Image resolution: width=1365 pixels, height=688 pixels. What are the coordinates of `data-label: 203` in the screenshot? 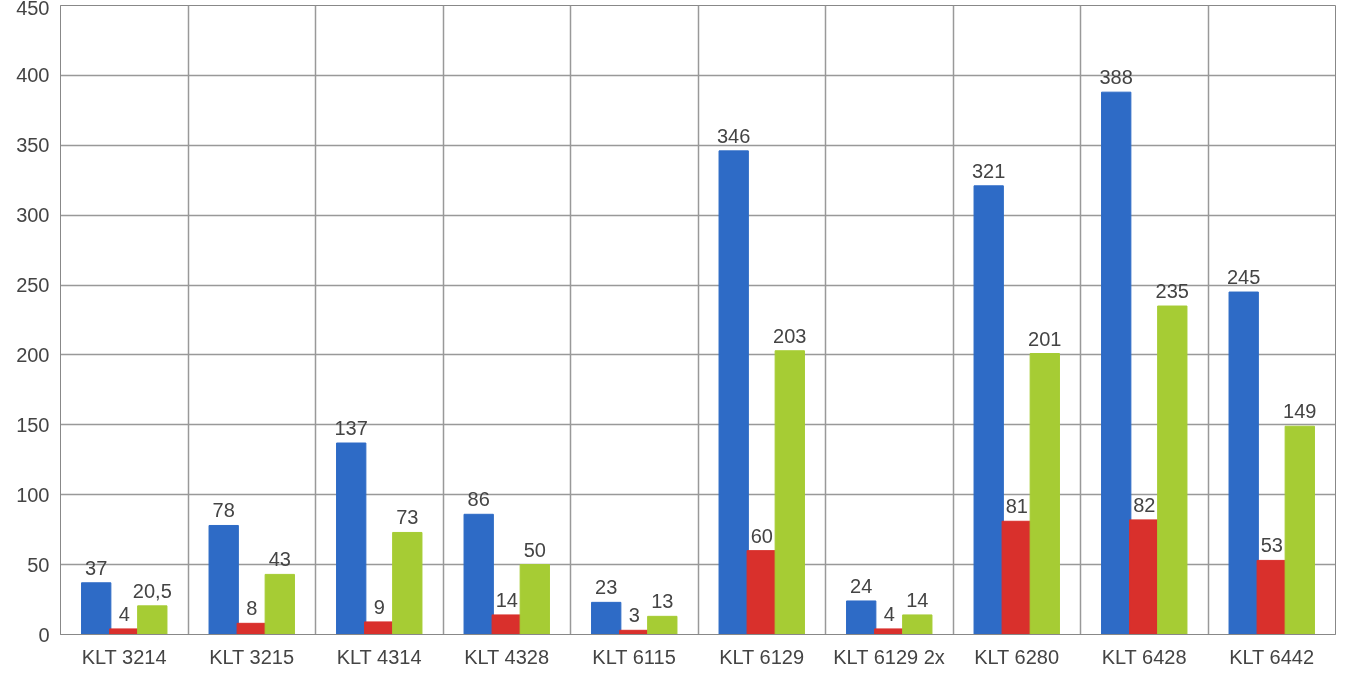 It's located at (790, 335).